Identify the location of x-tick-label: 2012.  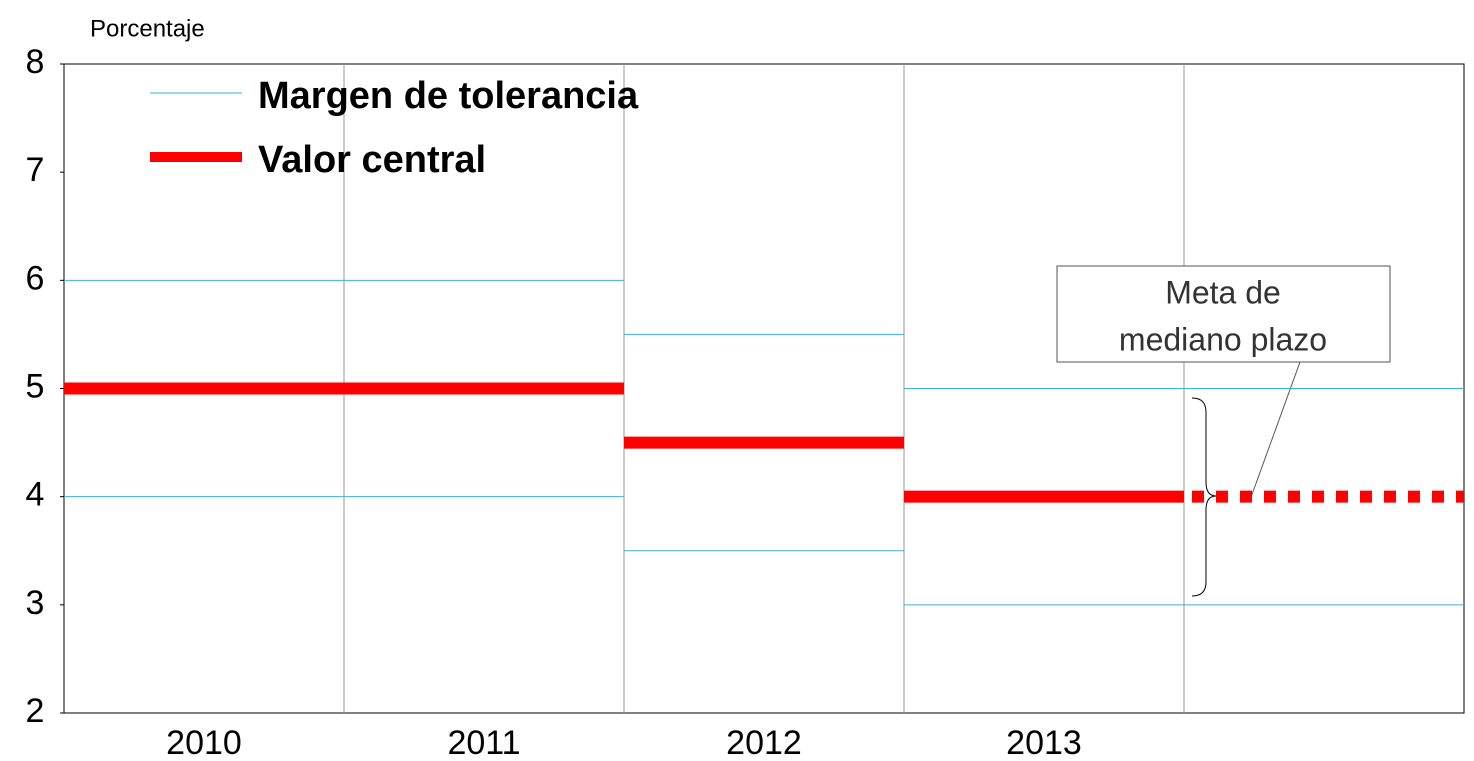
(764, 742).